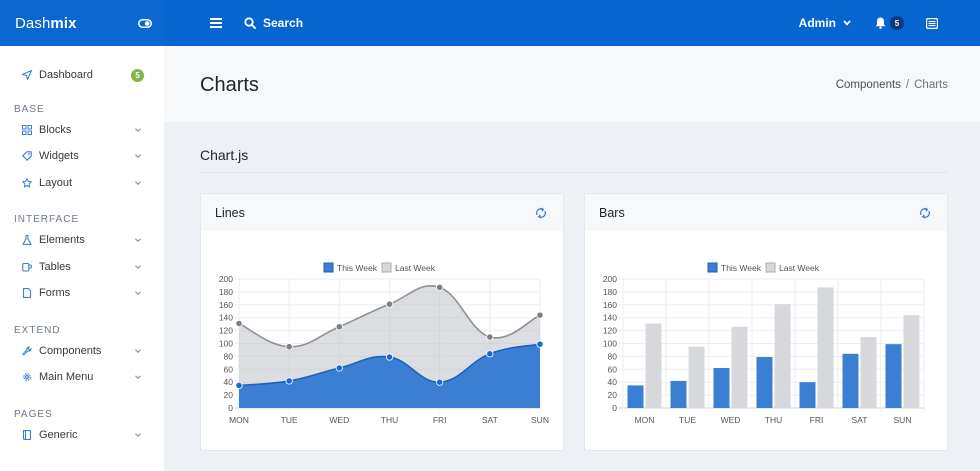 The height and width of the screenshot is (471, 980). What do you see at coordinates (27, 377) in the screenshot?
I see `cog-icon` at bounding box center [27, 377].